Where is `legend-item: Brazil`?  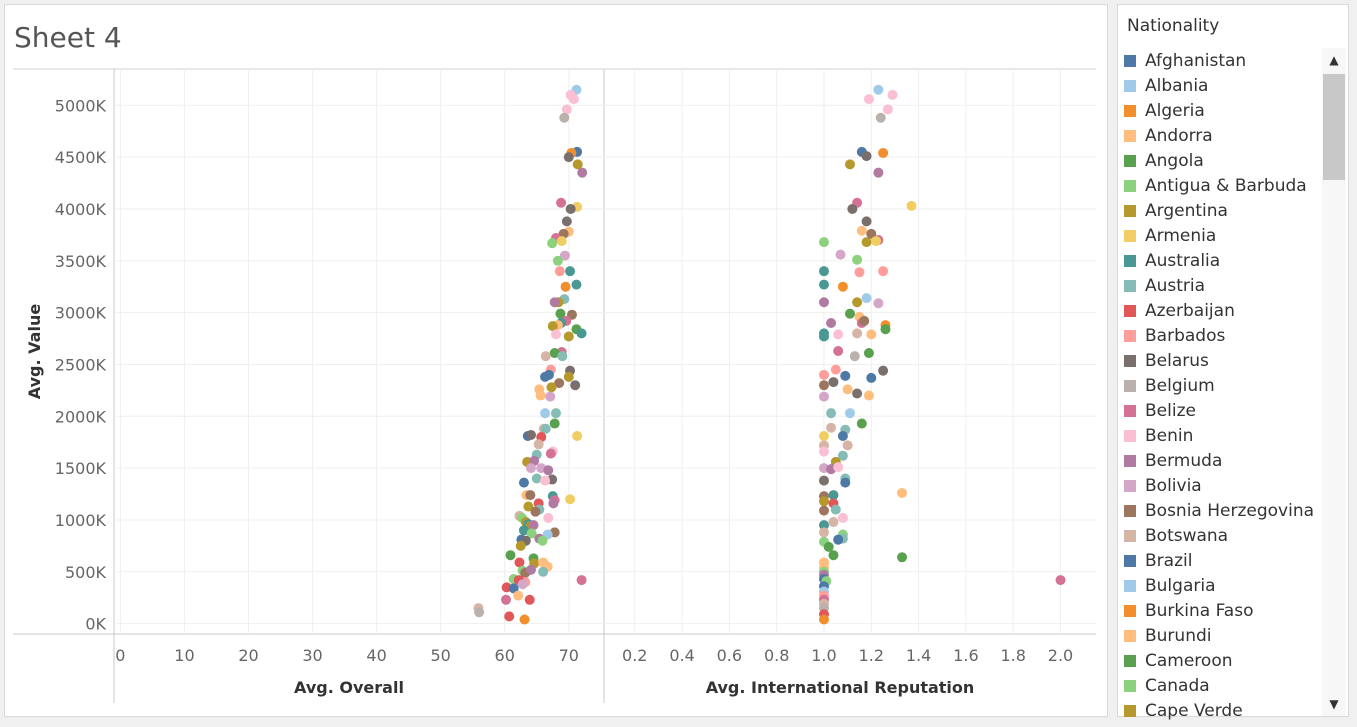
legend-item: Brazil is located at coordinates (1222, 560).